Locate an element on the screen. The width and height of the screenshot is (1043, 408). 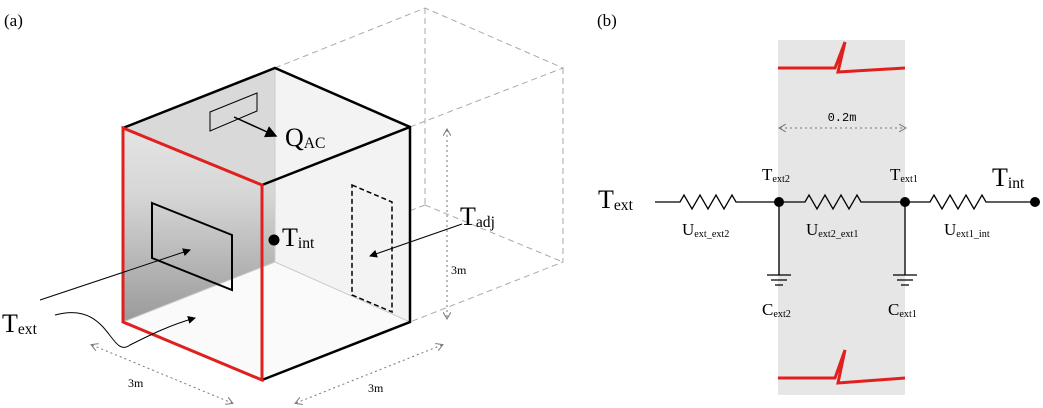
capacitor-label: Cext1 is located at coordinates (902, 310).